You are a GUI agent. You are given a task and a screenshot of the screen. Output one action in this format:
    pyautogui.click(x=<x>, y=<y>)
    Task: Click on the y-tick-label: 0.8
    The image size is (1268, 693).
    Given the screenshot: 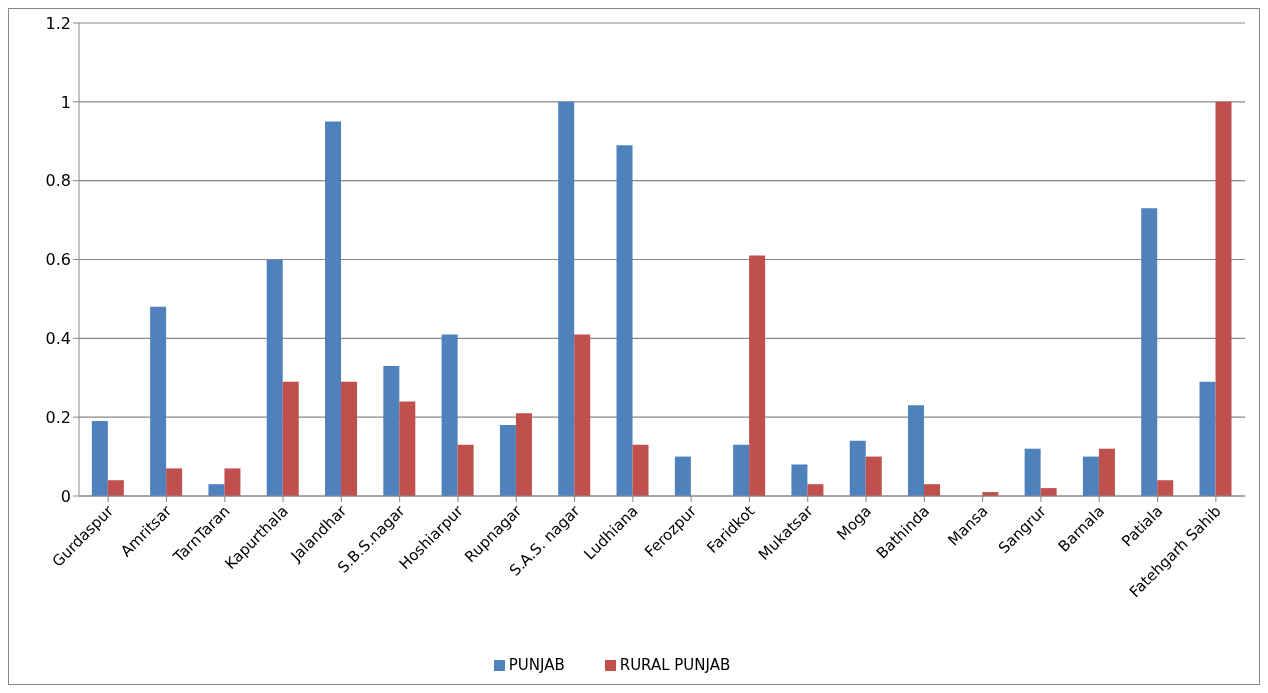 What is the action you would take?
    pyautogui.click(x=58, y=181)
    